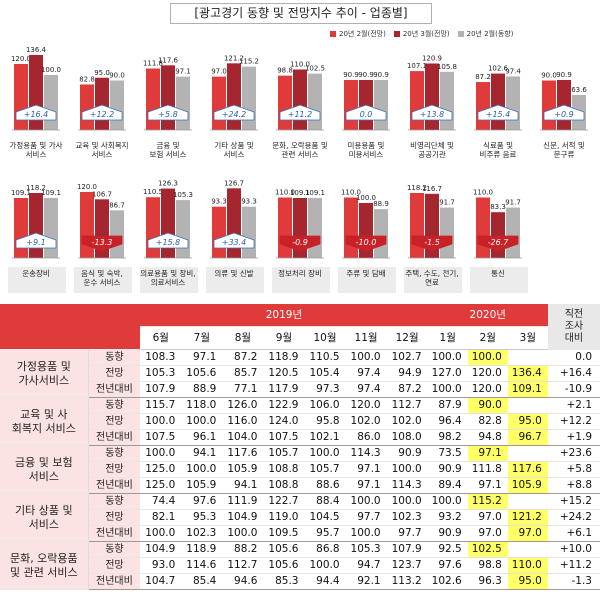 This screenshot has width=600, height=599. Describe the element at coordinates (21, 193) in the screenshot. I see `bar-value-label: 109.1` at that location.